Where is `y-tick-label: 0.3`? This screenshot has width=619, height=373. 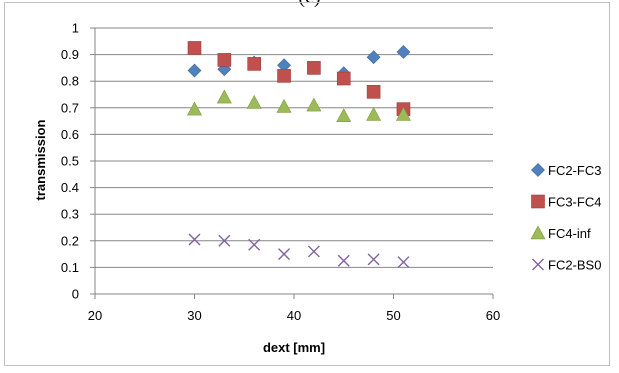 y-tick-label: 0.3 is located at coordinates (70, 214).